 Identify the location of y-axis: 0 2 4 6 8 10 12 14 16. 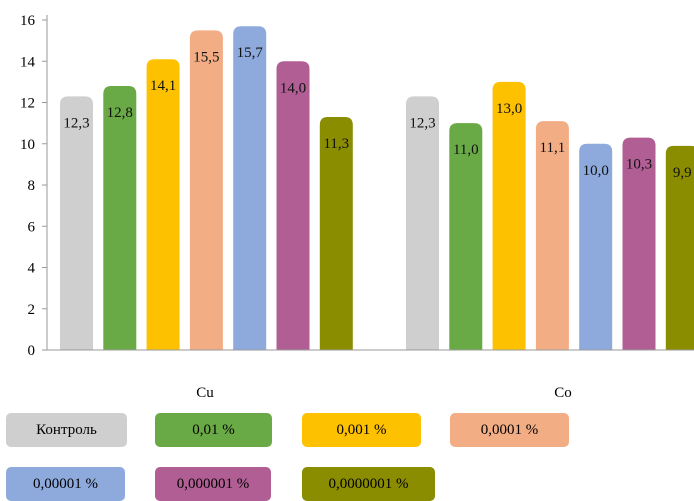
(34, 186).